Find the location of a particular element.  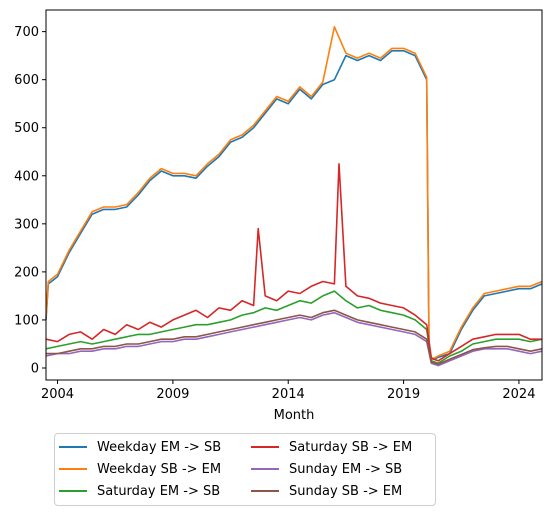

legend-label: Weekday SB -> EM is located at coordinates (159, 469).